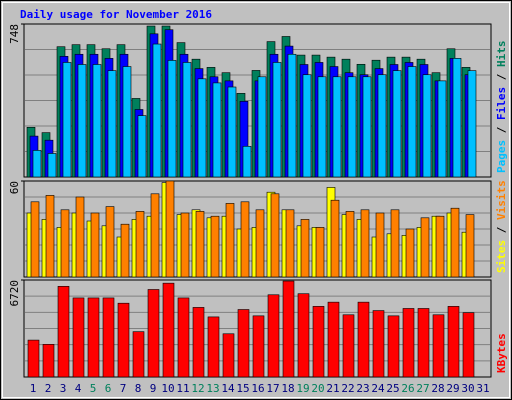 The image size is (512, 400). I want to click on y-tick-label: 748, so click(14, 34).